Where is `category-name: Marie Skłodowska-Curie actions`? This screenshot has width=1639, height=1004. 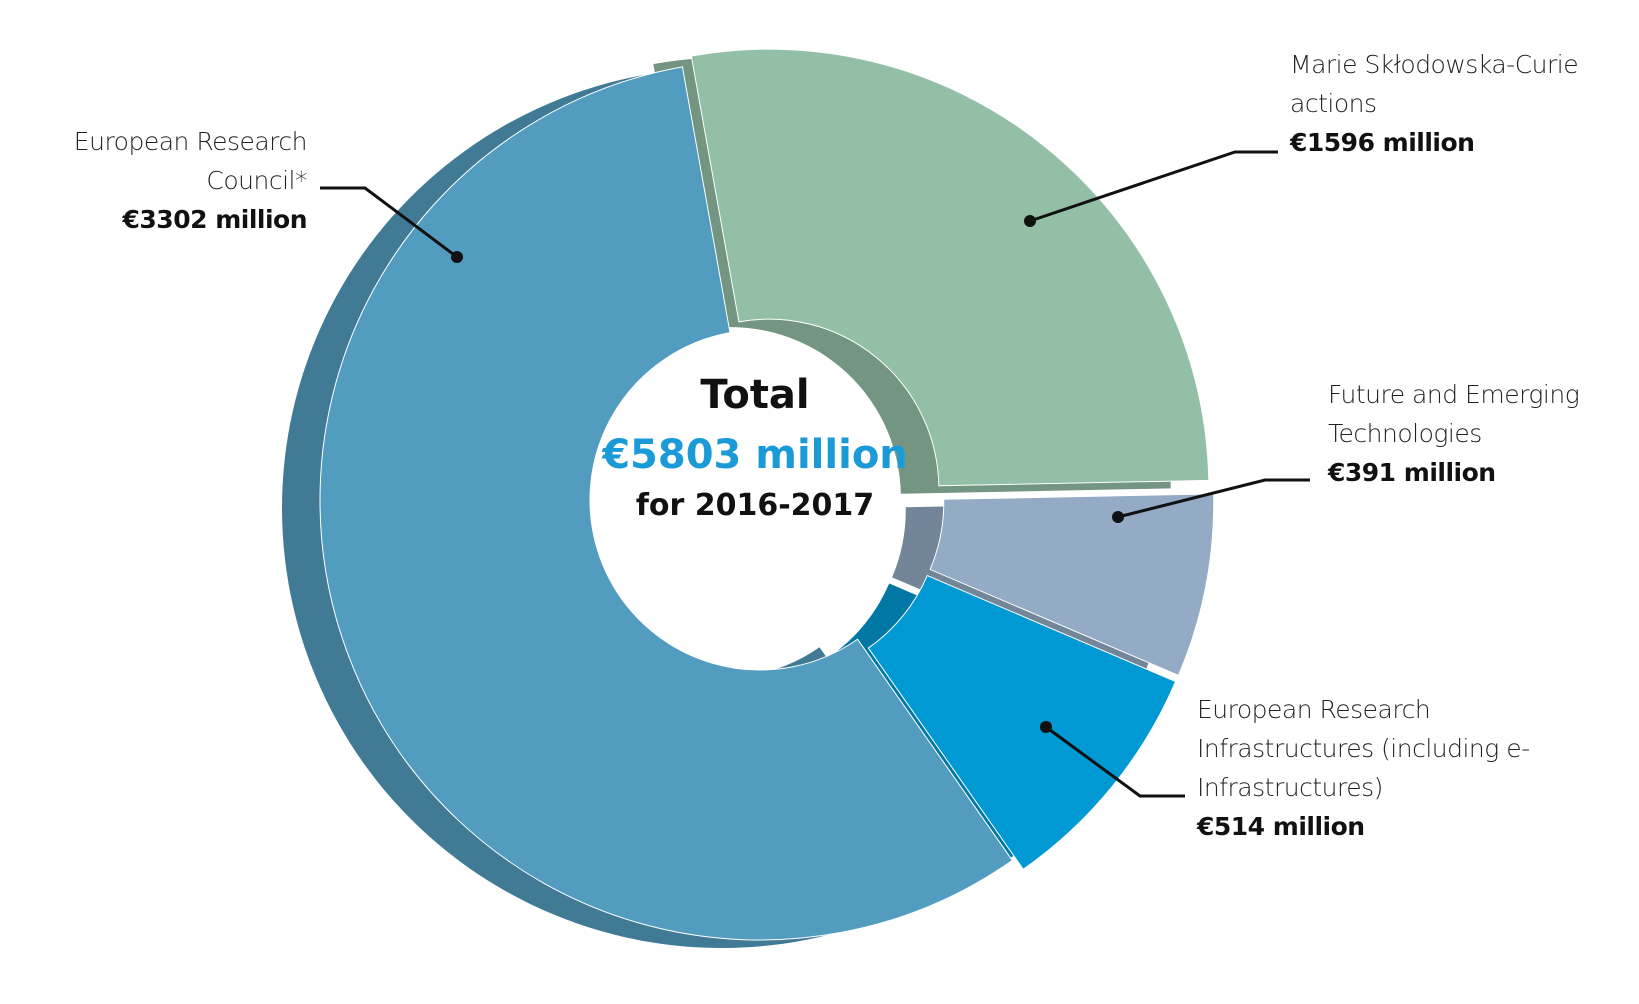
category-name: Marie Skłodowska-Curie actions is located at coordinates (1434, 84).